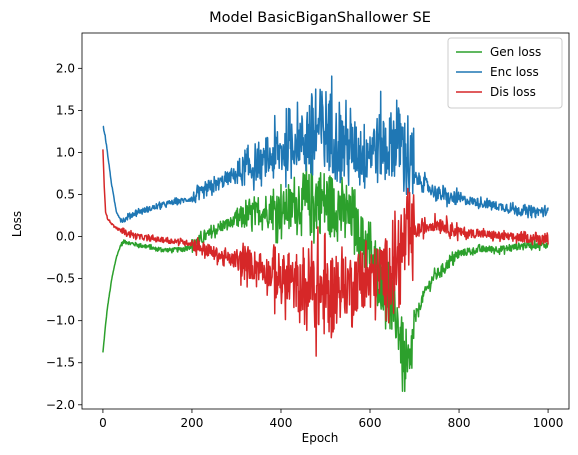 This screenshot has height=455, width=578. Describe the element at coordinates (514, 72) in the screenshot. I see `legend-label-enc-loss: Enc loss` at that location.